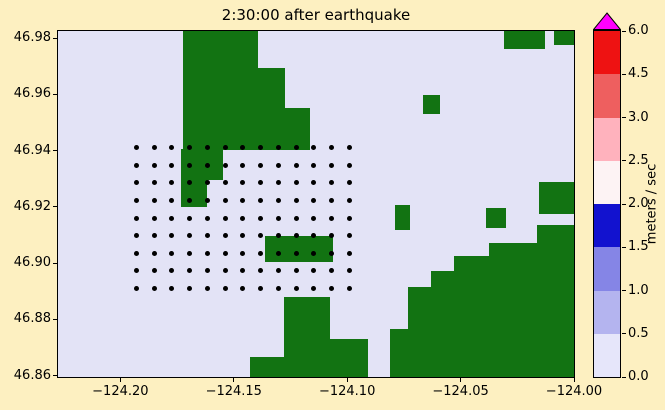  What do you see at coordinates (652, 204) in the screenshot?
I see `colorbar-axis-label: meters / sec` at bounding box center [652, 204].